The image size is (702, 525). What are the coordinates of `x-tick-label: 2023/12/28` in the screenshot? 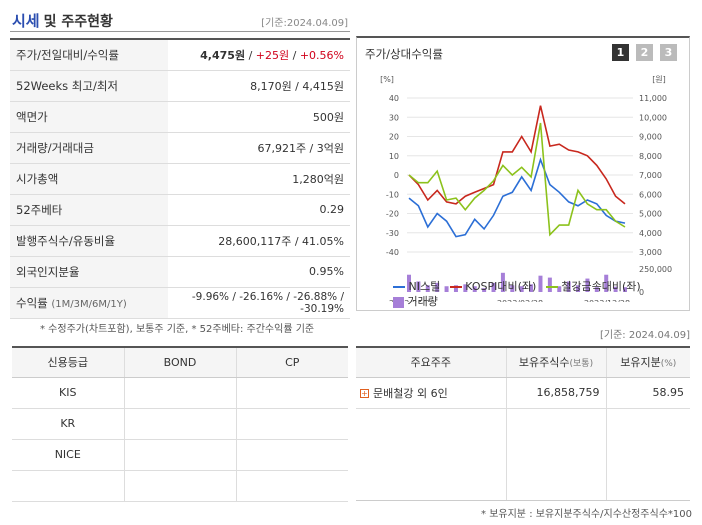 It's located at (607, 300).